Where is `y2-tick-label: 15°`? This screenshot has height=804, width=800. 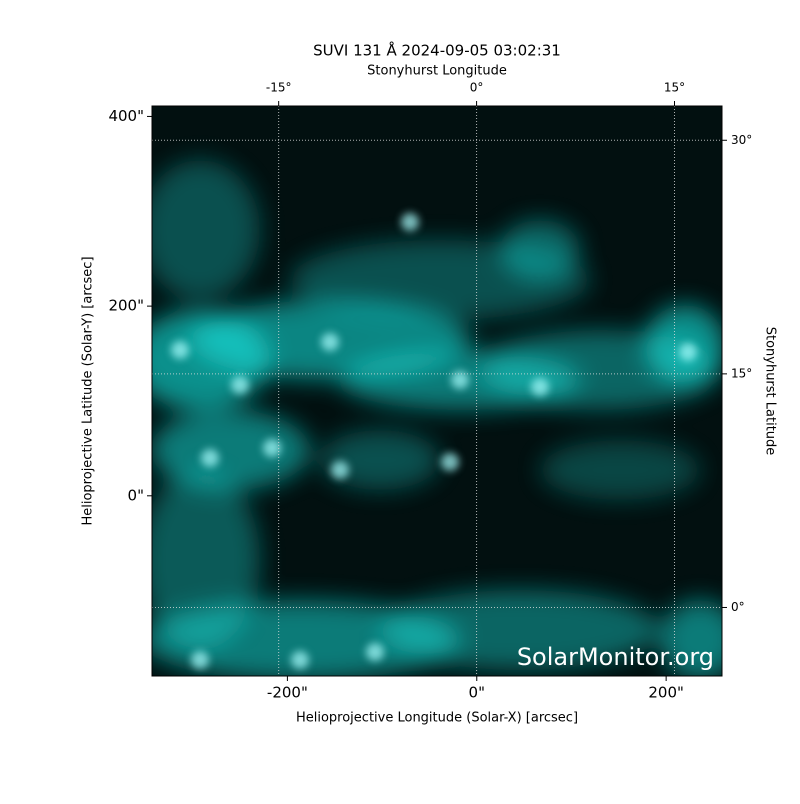 y2-tick-label: 15° is located at coordinates (741, 373).